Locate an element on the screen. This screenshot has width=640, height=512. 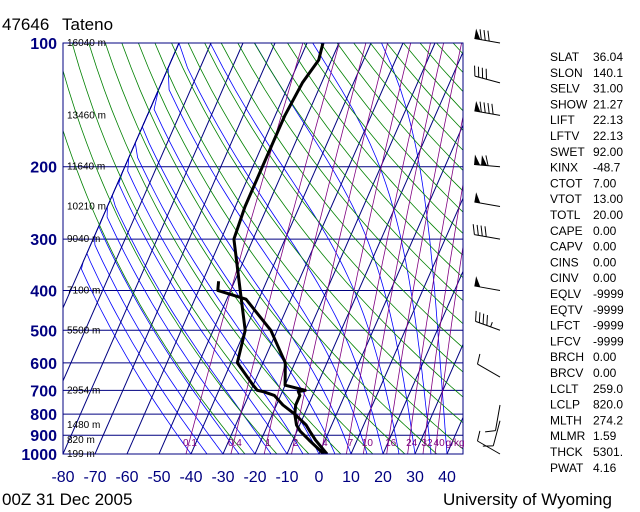
mixing-ratio-label: 0.1 is located at coordinates (190, 443).